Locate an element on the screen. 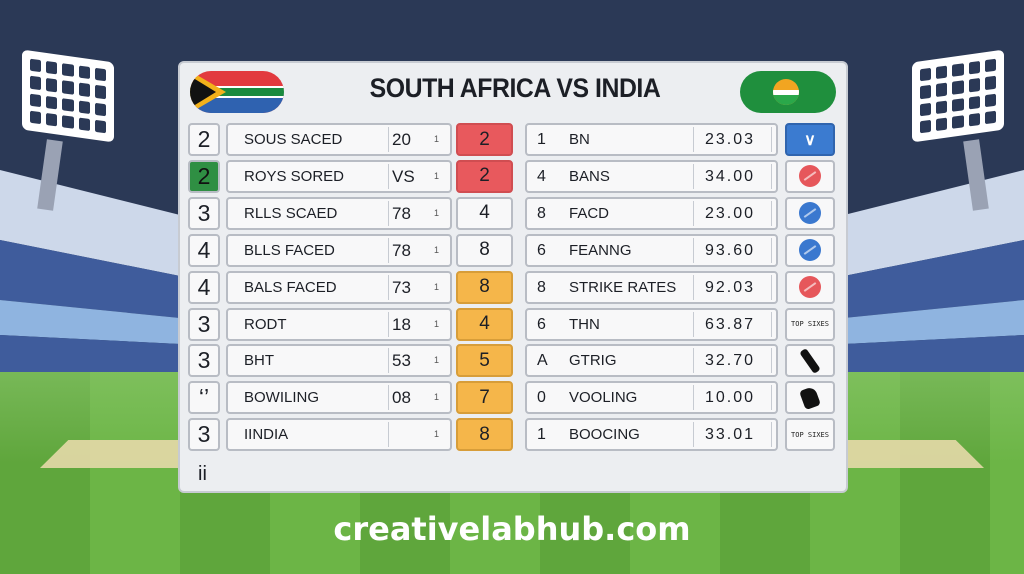 Image resolution: width=1024 pixels, height=574 pixels. table-row: 1 BN 23.03 ∨ is located at coordinates (687, 139).